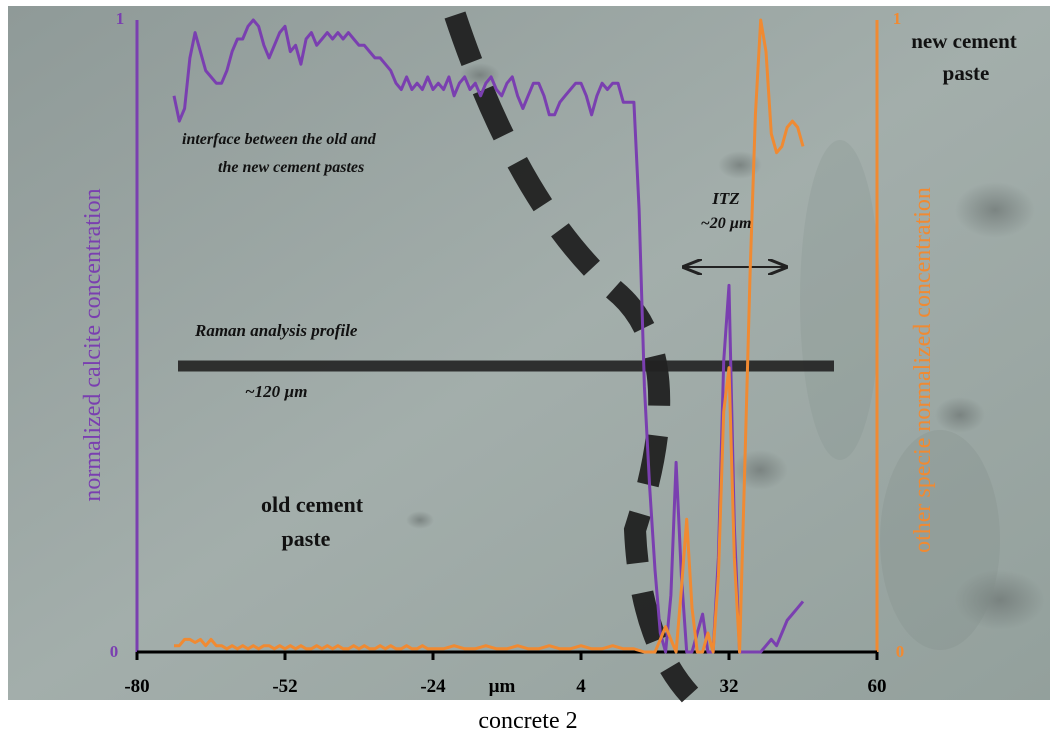 The width and height of the screenshot is (1056, 733). What do you see at coordinates (136, 686) in the screenshot?
I see `x-tick-label: -80` at bounding box center [136, 686].